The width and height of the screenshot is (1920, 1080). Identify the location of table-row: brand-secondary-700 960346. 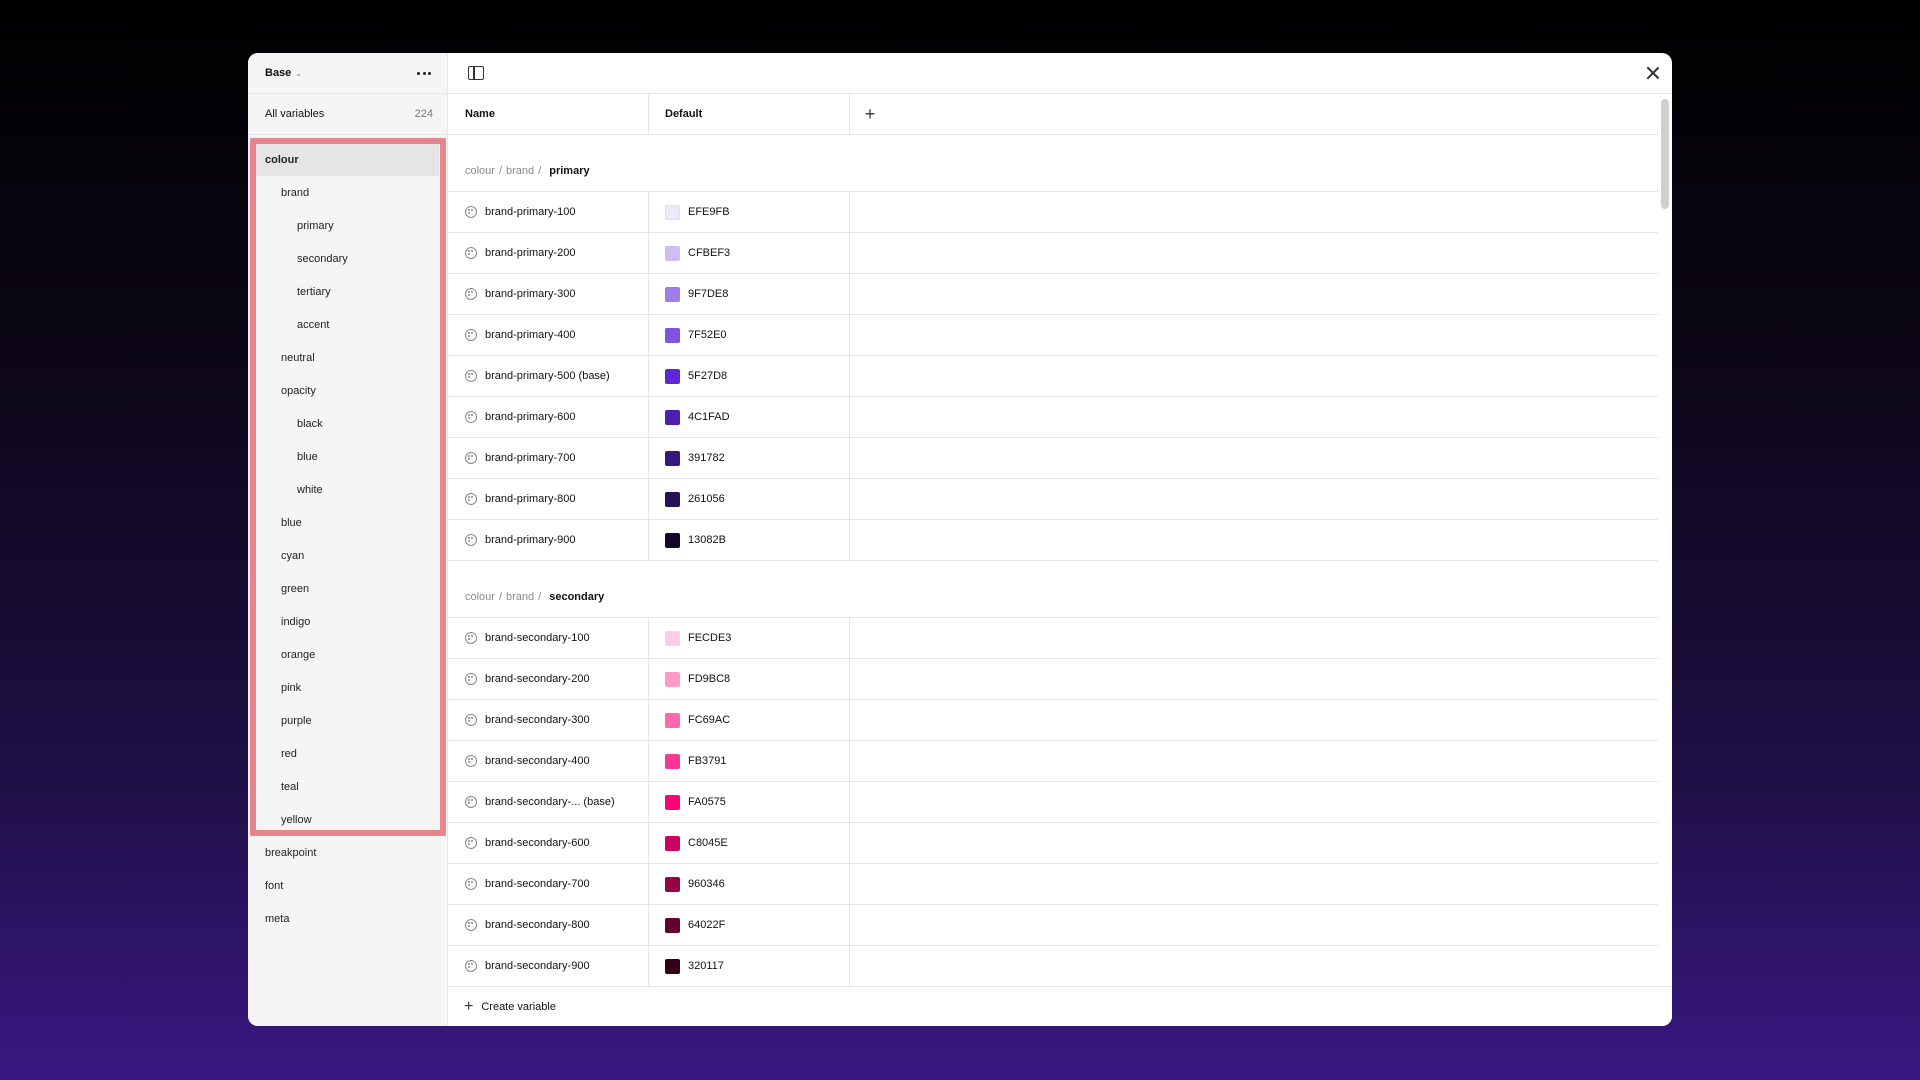
(1053, 884).